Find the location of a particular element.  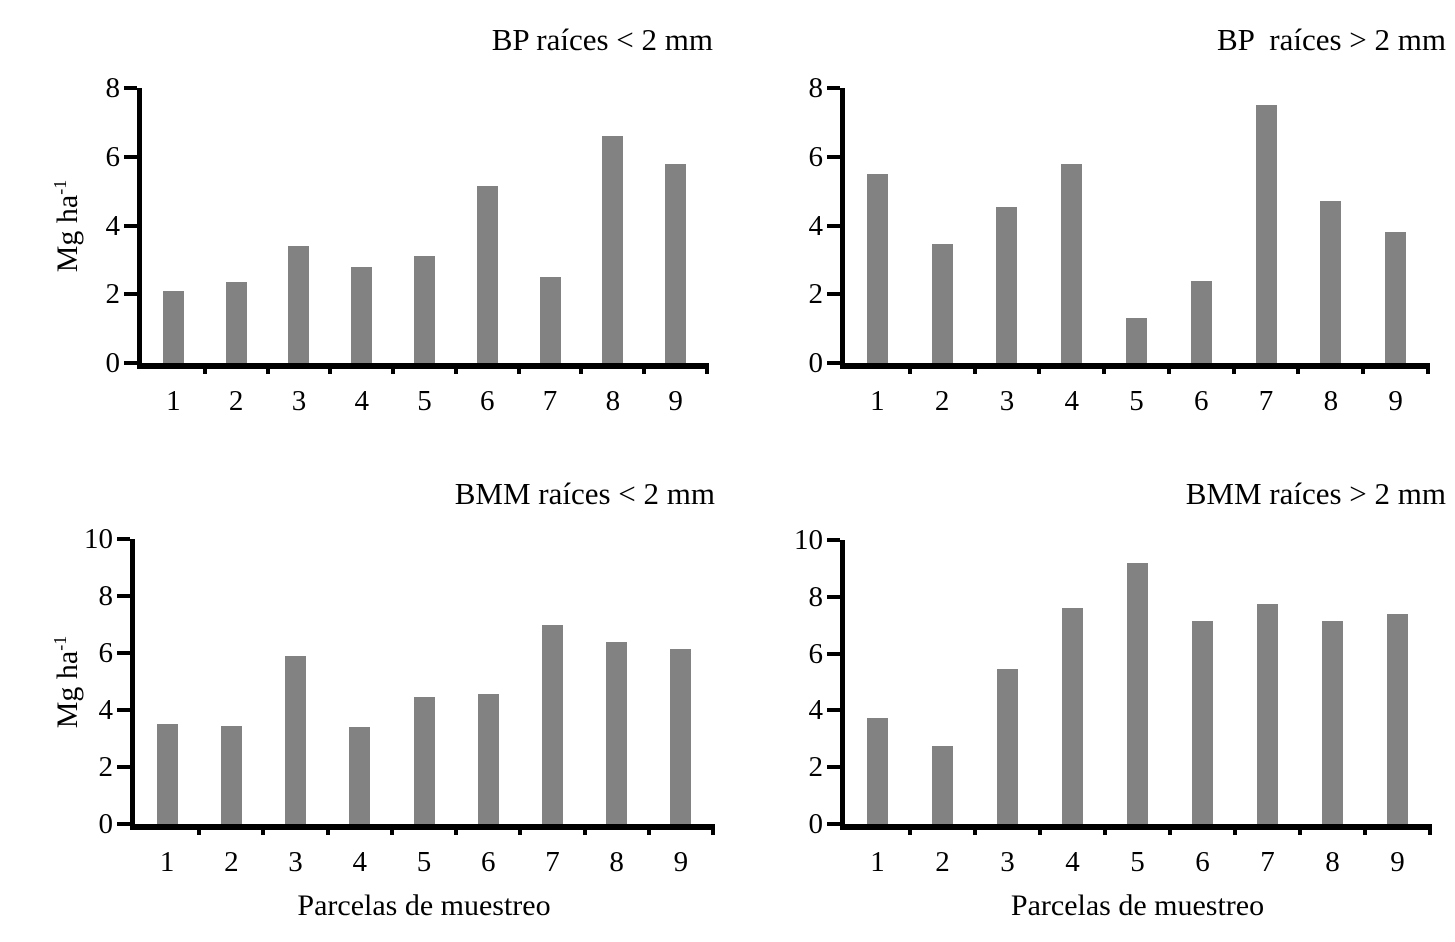

chart-title: BP raíces < 2 mm is located at coordinates (602, 39).